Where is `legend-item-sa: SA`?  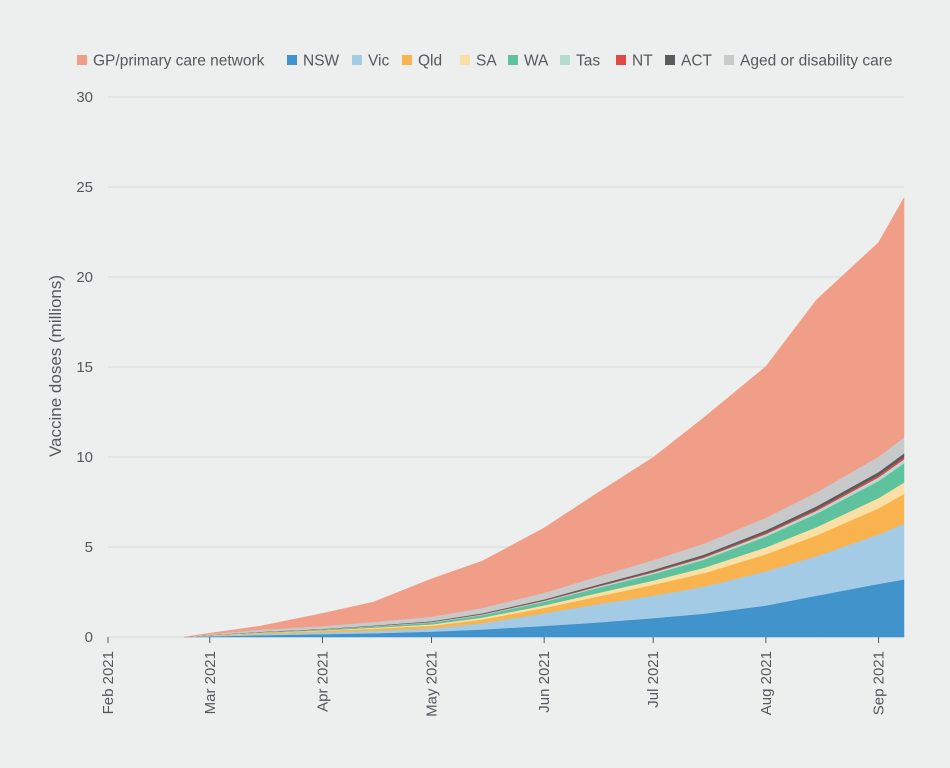 legend-item-sa: SA is located at coordinates (478, 61).